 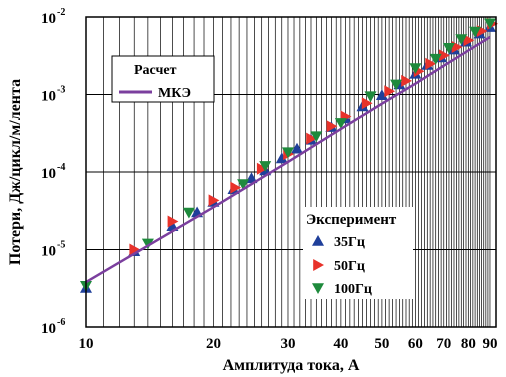 I want to click on y-tick-exponent: -3, so click(x=61, y=90).